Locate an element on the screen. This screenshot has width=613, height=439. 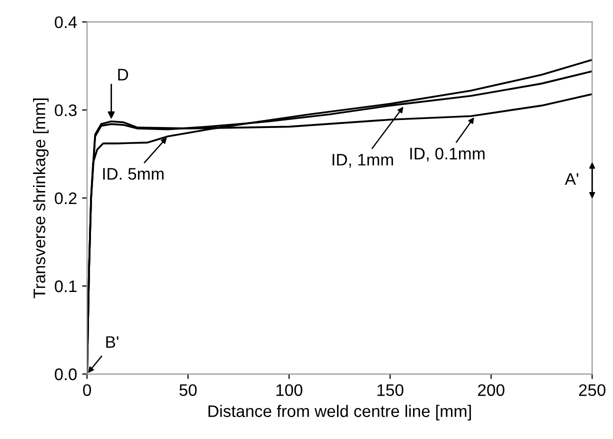
annotation: D is located at coordinates (123, 74).